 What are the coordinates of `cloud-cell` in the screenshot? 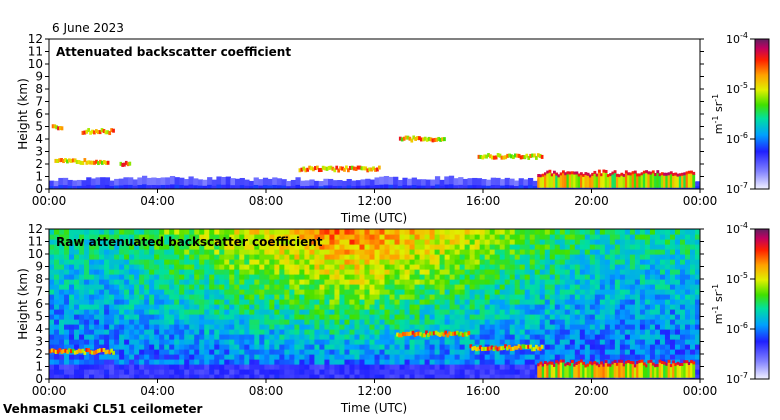 It's located at (329, 167).